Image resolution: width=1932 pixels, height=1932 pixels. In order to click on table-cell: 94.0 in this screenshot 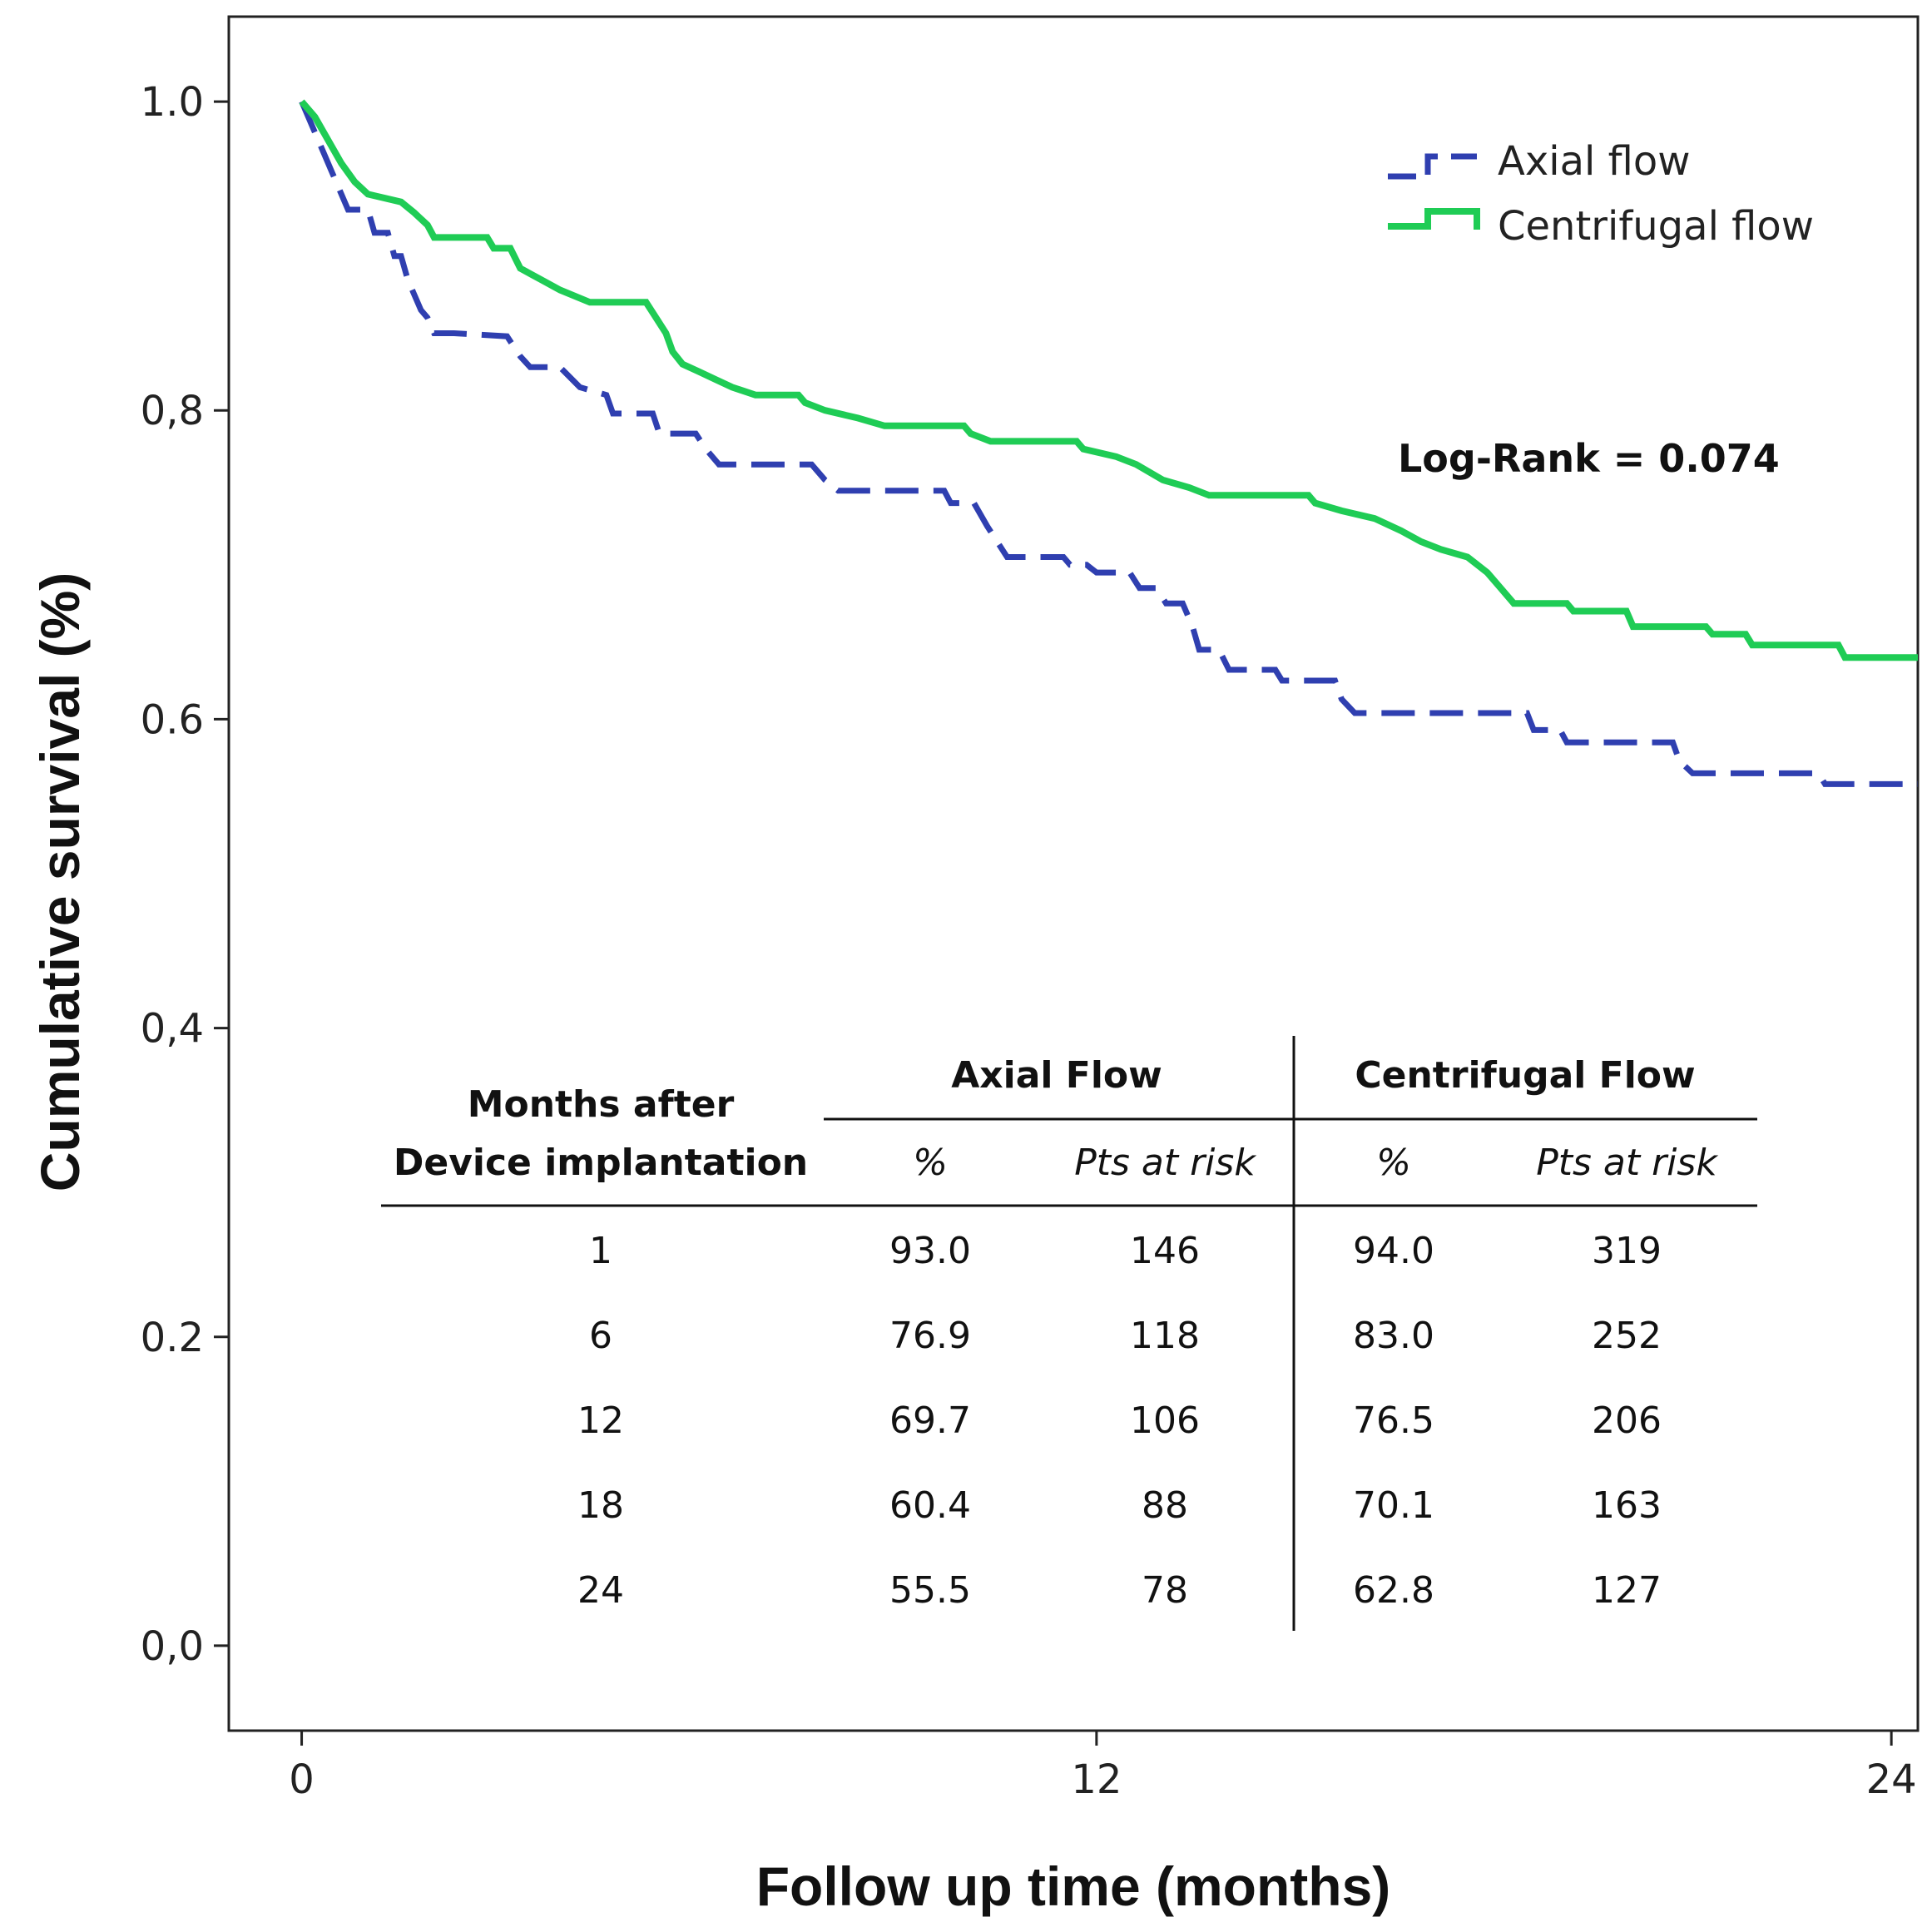, I will do `click(1393, 1251)`.